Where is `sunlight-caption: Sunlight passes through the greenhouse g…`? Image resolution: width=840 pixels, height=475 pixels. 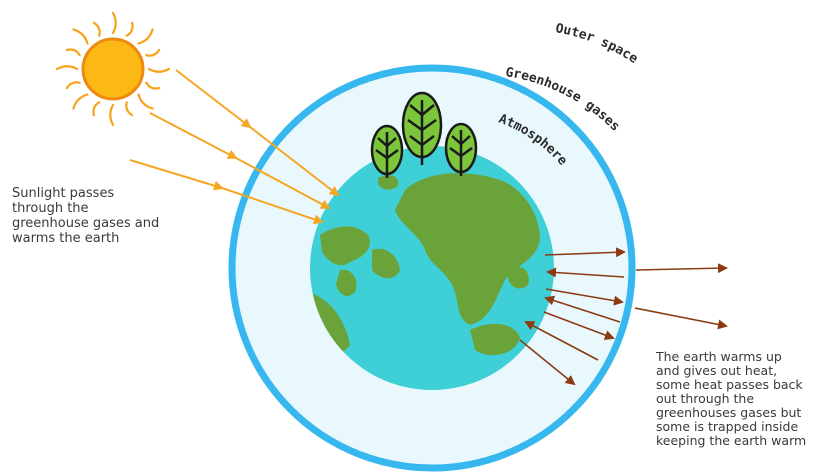 sunlight-caption: Sunlight passes through the greenhouse g… is located at coordinates (86, 216).